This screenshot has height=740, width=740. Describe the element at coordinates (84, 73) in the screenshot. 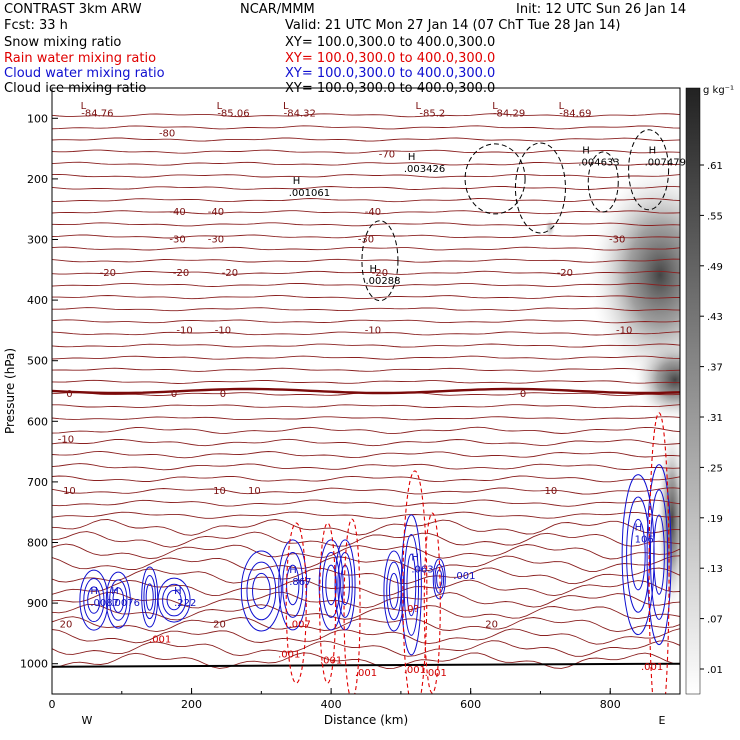

I see `field-label-cloud-water: Cloud water mixing ratio` at that location.